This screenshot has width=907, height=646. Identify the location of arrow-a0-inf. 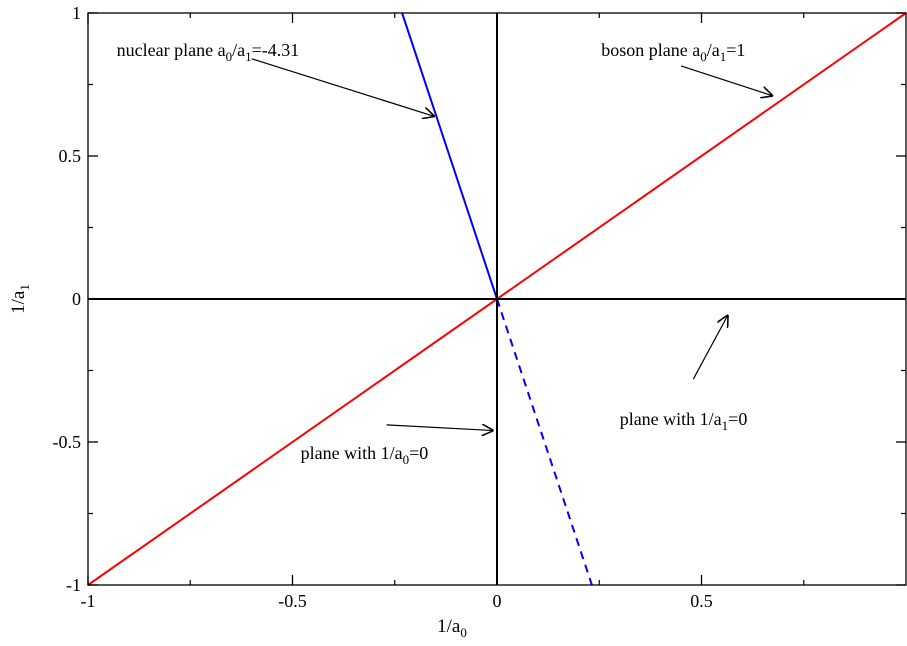
(440, 428).